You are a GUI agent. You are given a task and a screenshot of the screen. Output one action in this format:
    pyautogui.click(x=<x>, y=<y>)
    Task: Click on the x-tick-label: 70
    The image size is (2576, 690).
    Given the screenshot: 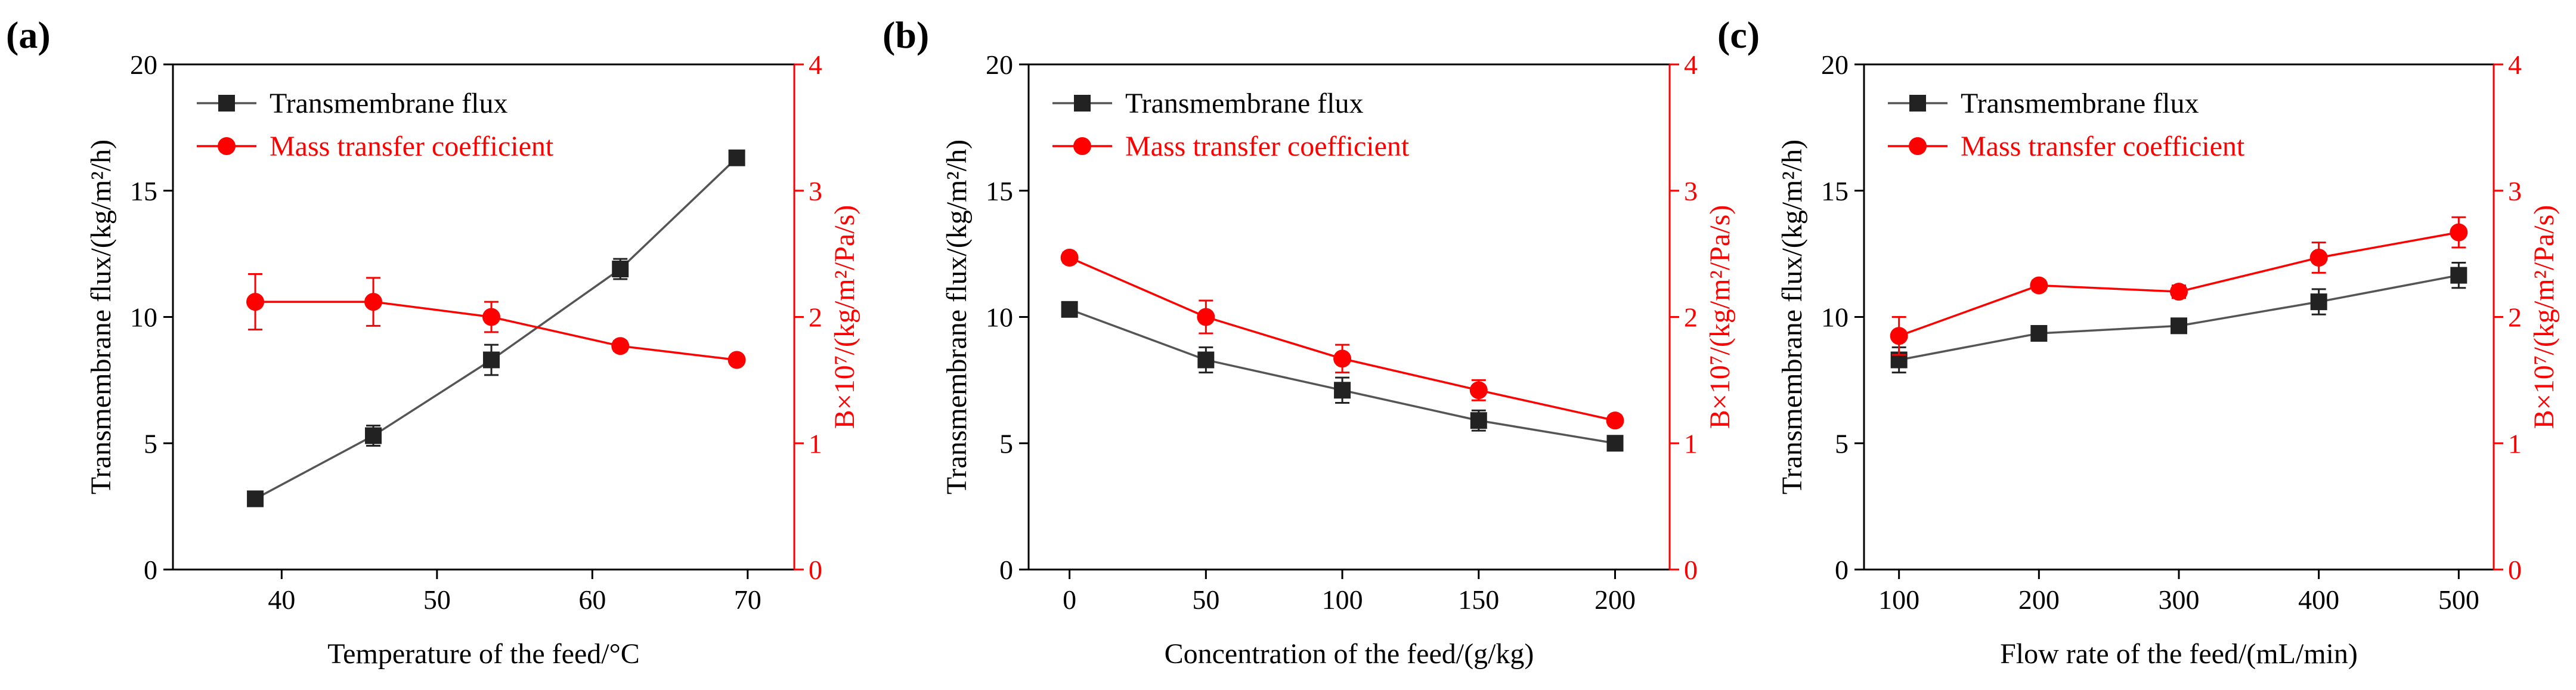 What is the action you would take?
    pyautogui.click(x=748, y=599)
    